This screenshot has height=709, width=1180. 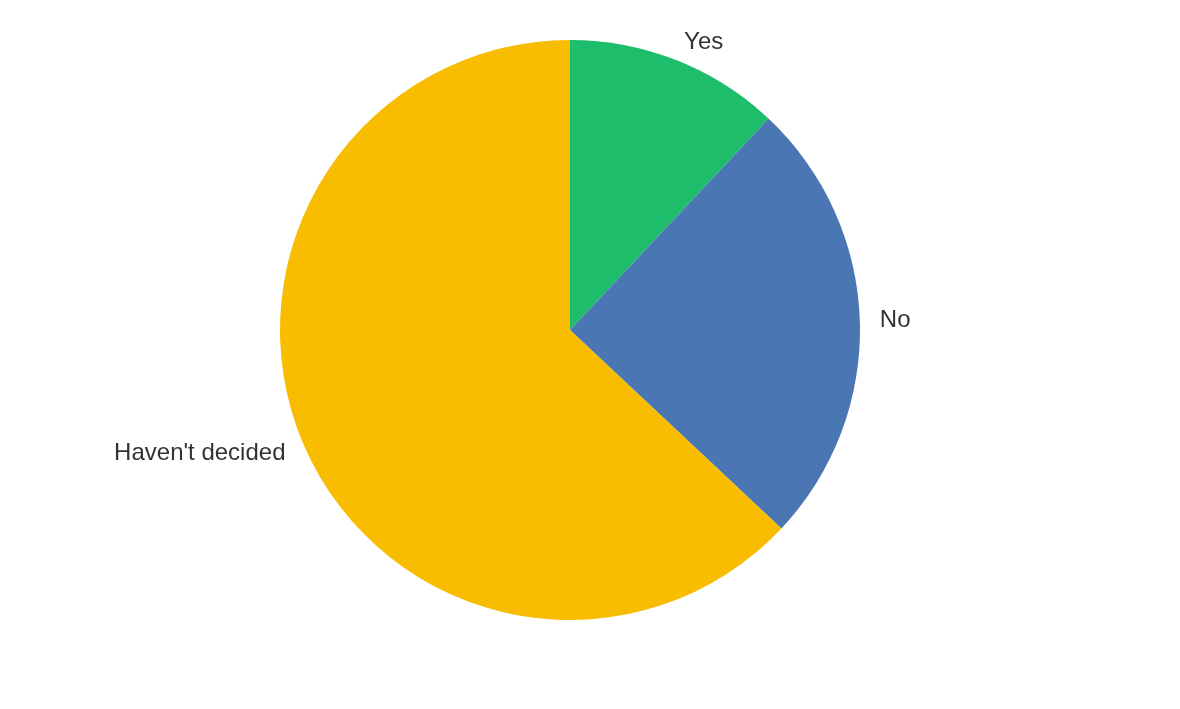 I want to click on slice-label: Yes, so click(x=704, y=40).